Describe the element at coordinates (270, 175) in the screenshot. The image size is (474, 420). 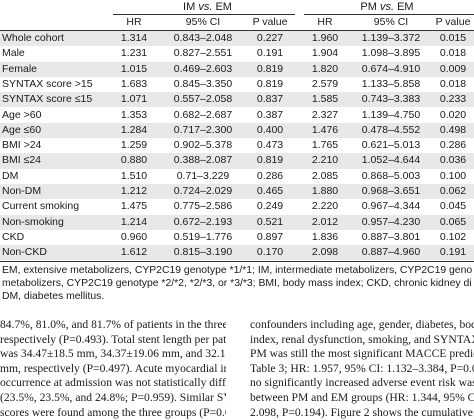
I see `cell-p-im: 0.286` at that location.